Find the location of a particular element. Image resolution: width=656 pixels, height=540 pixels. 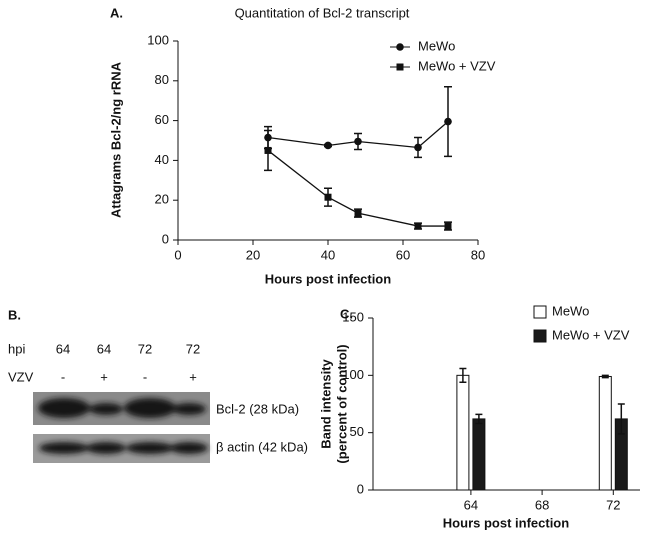

y-axis-label: (percent of control) is located at coordinates (341, 403).